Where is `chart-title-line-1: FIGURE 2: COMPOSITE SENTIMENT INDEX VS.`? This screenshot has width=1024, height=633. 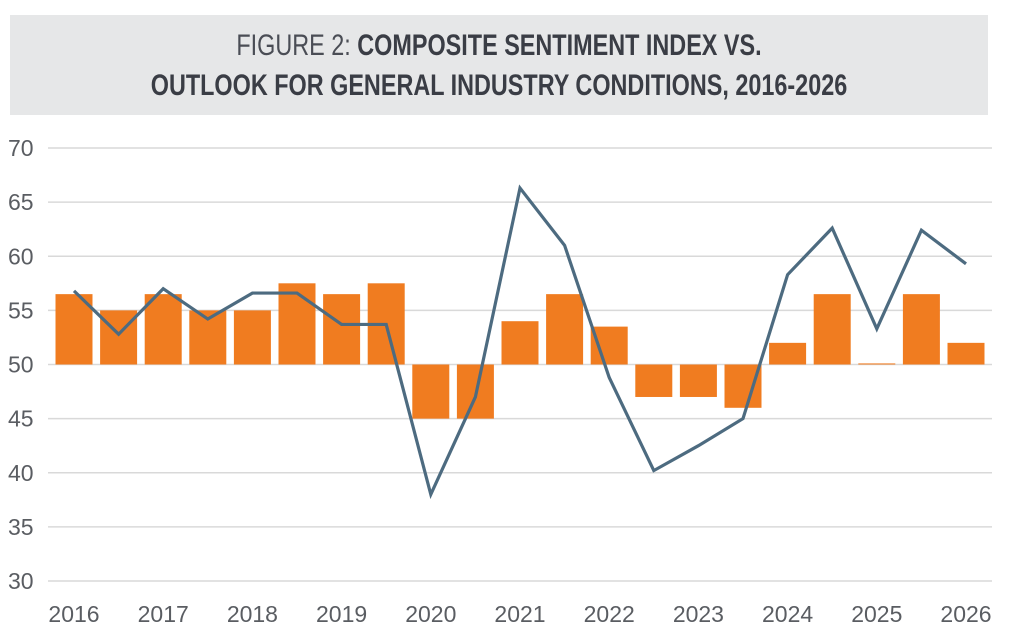
chart-title-line-1: FIGURE 2: COMPOSITE SENTIMENT INDEX VS. is located at coordinates (499, 46).